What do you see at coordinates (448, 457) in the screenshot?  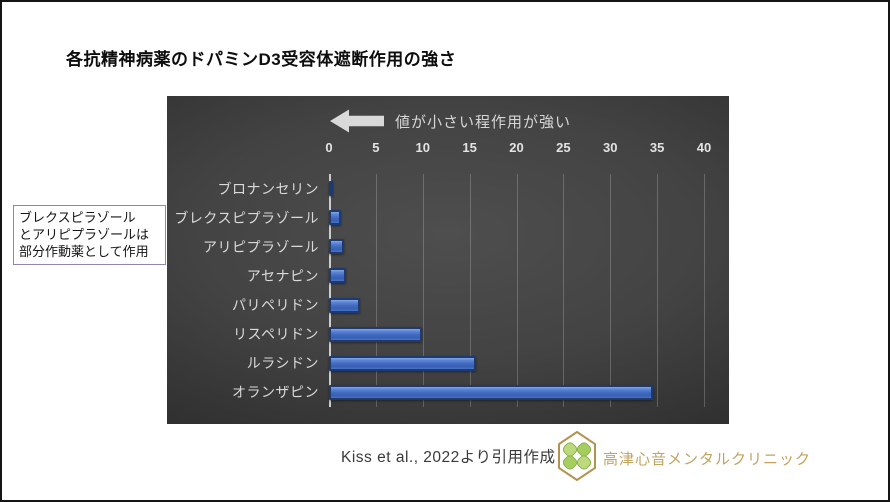 I see `source-citation: Kiss et al., 2022より引用作成` at bounding box center [448, 457].